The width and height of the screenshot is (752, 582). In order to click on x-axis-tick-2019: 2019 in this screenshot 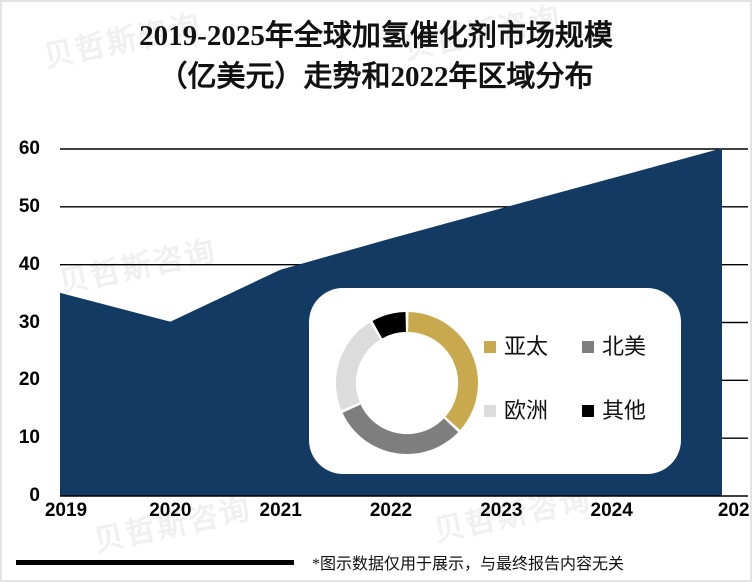, I will do `click(66, 510)`.